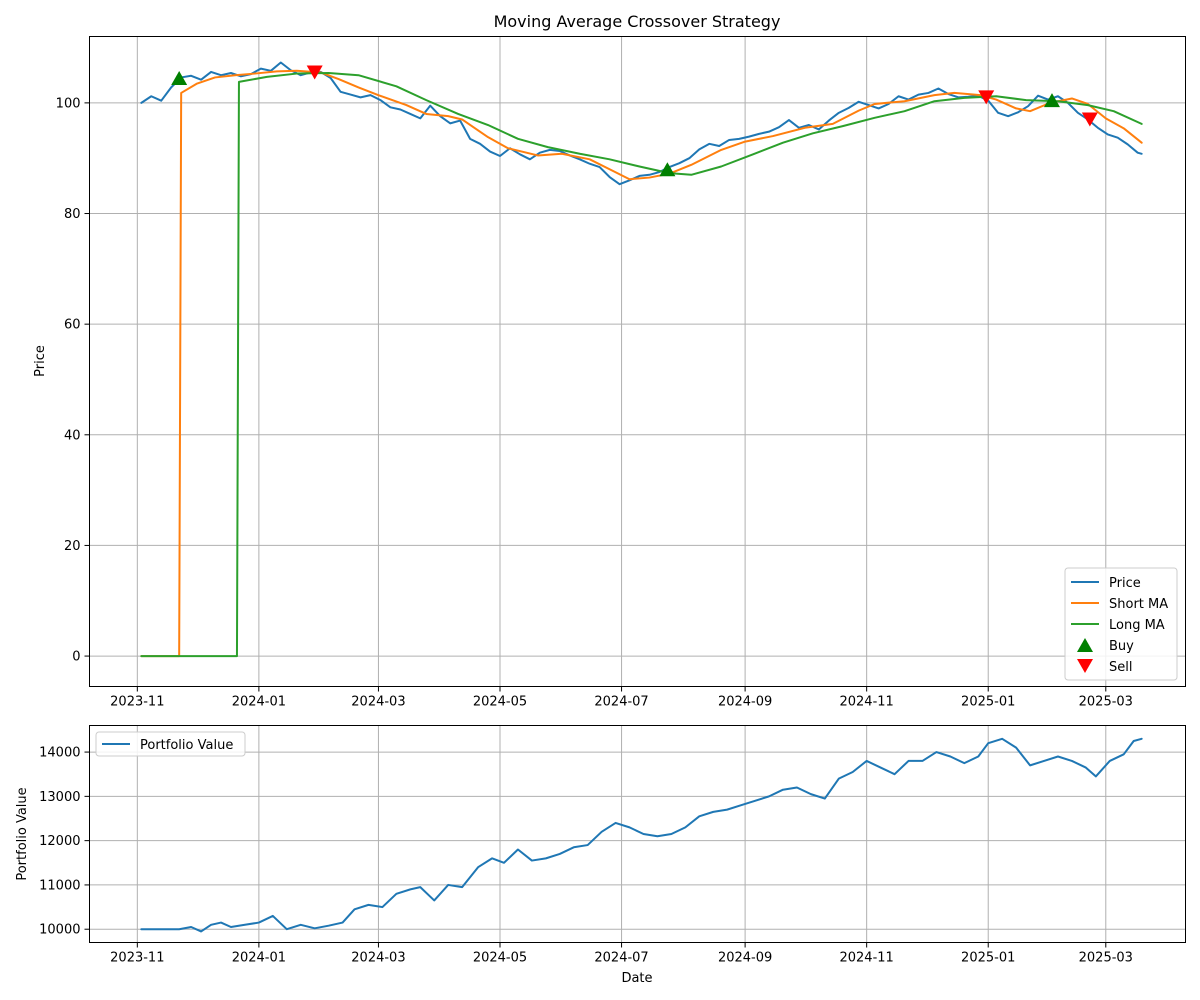 This screenshot has height=1000, width=1200. I want to click on legend-label-price: Price, so click(1125, 583).